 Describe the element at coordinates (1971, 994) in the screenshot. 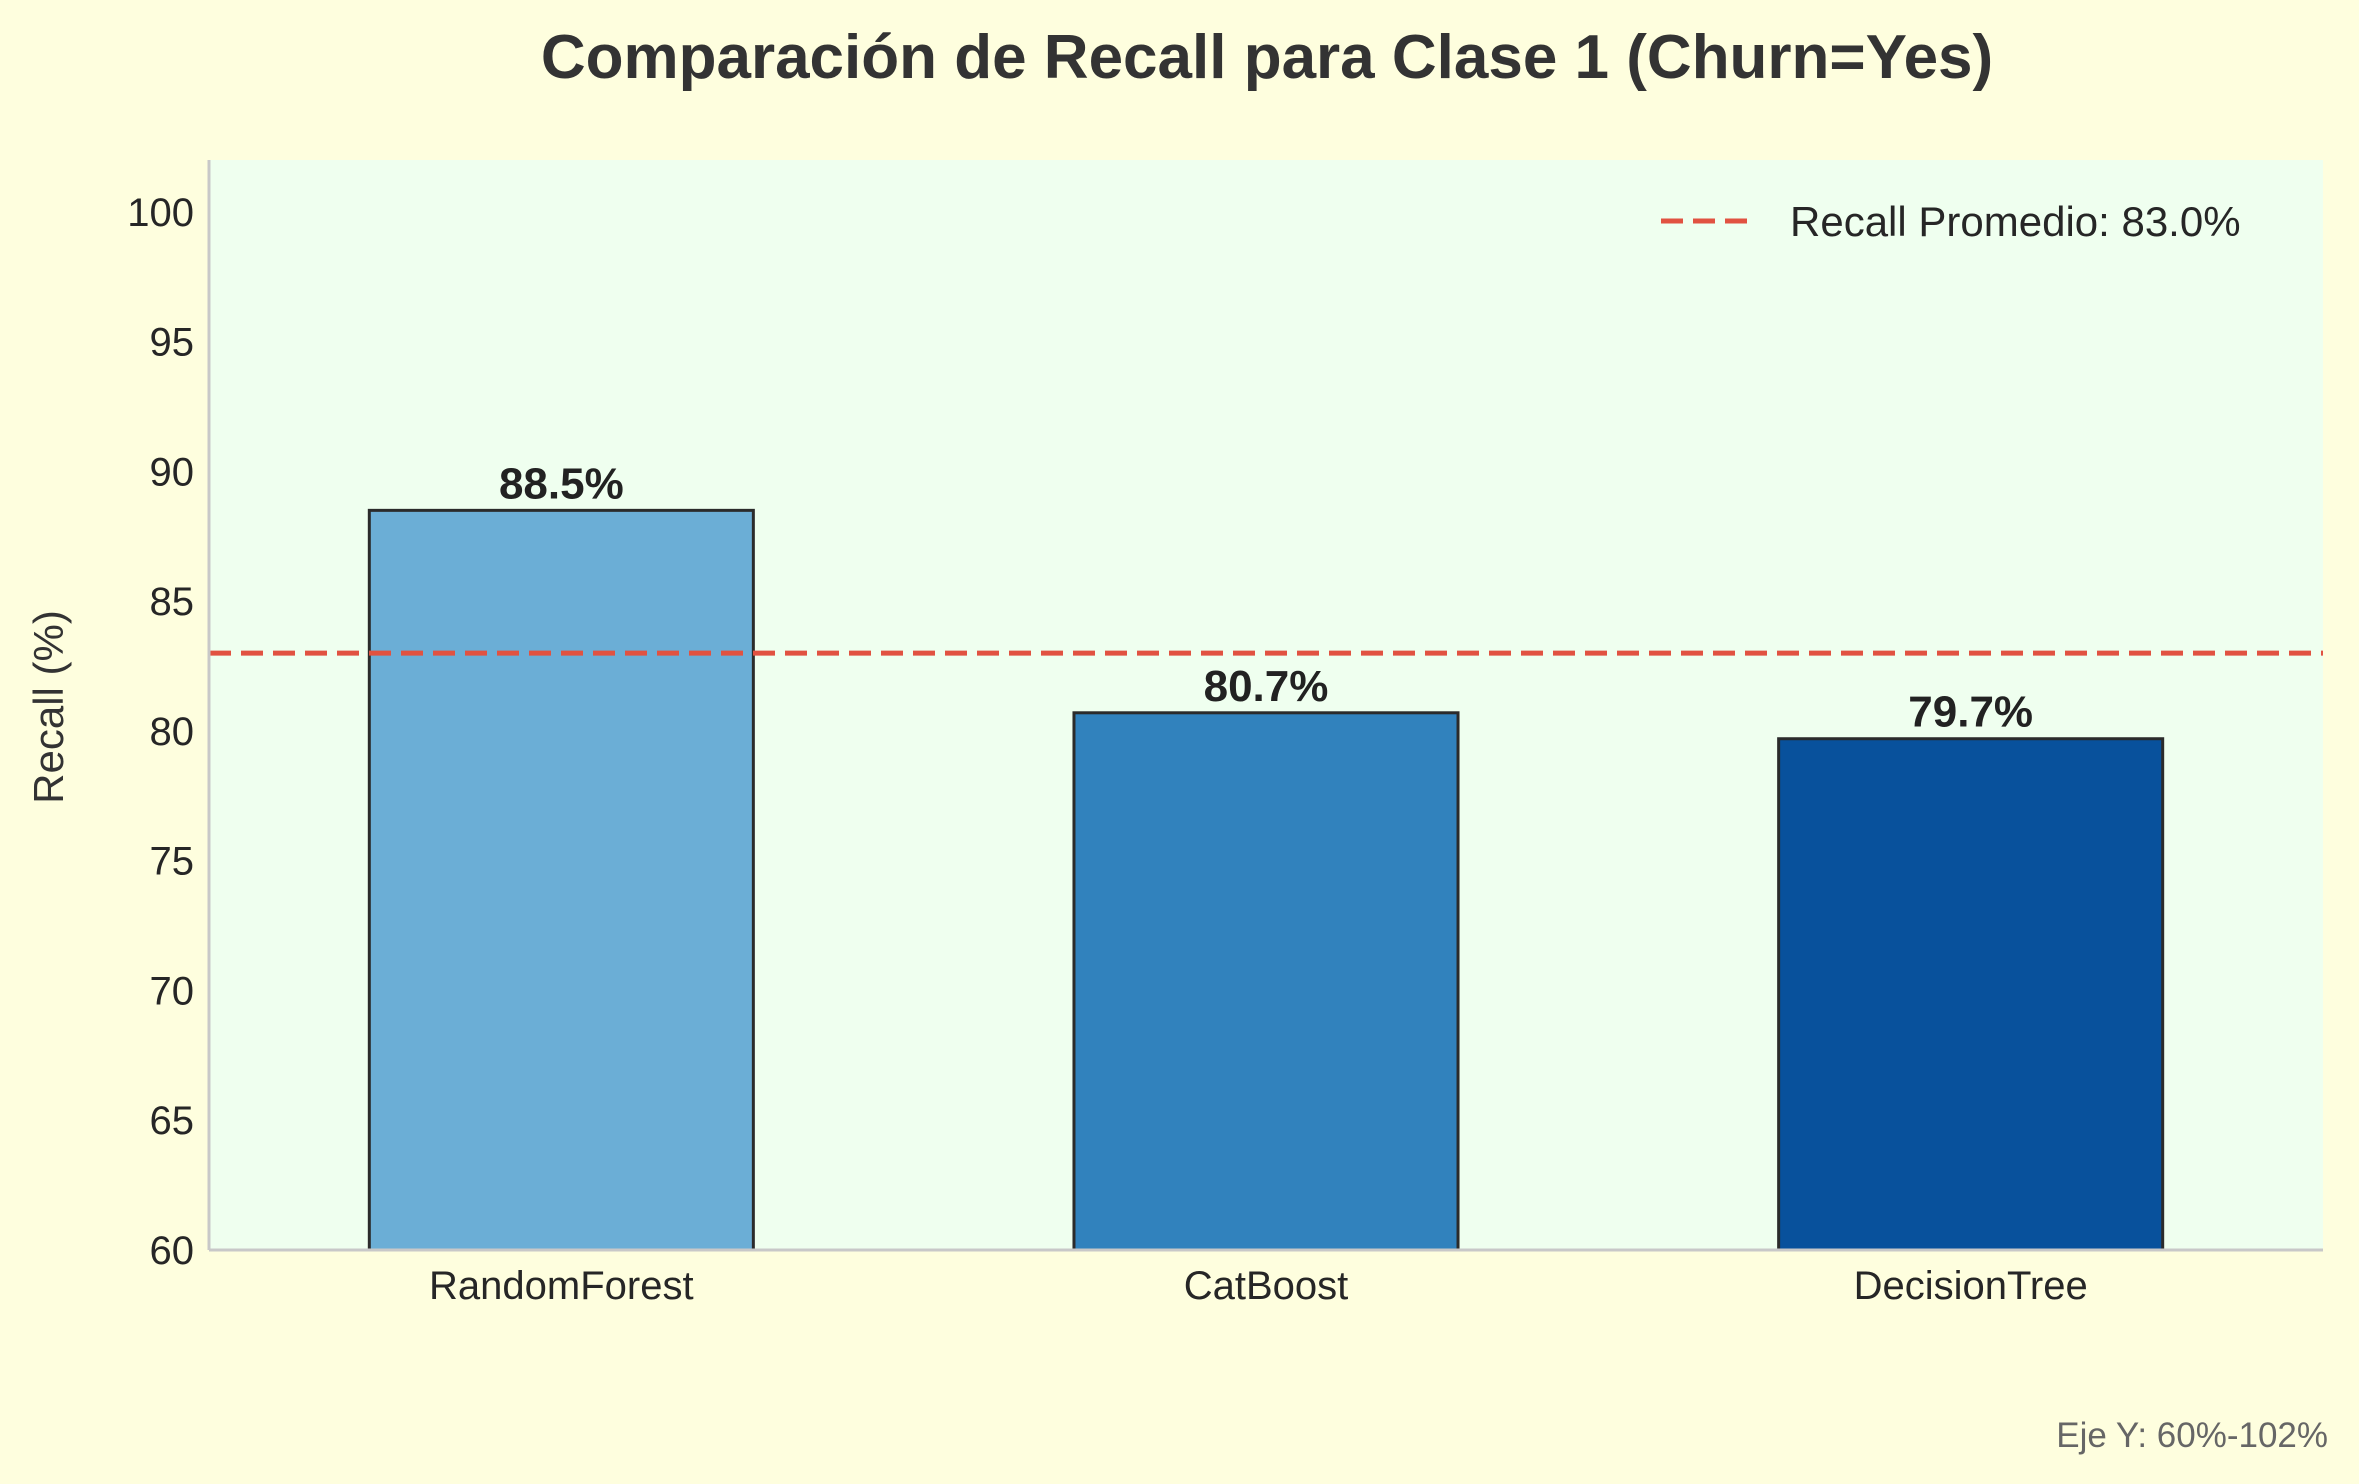

I see `bar-decisiontree` at that location.